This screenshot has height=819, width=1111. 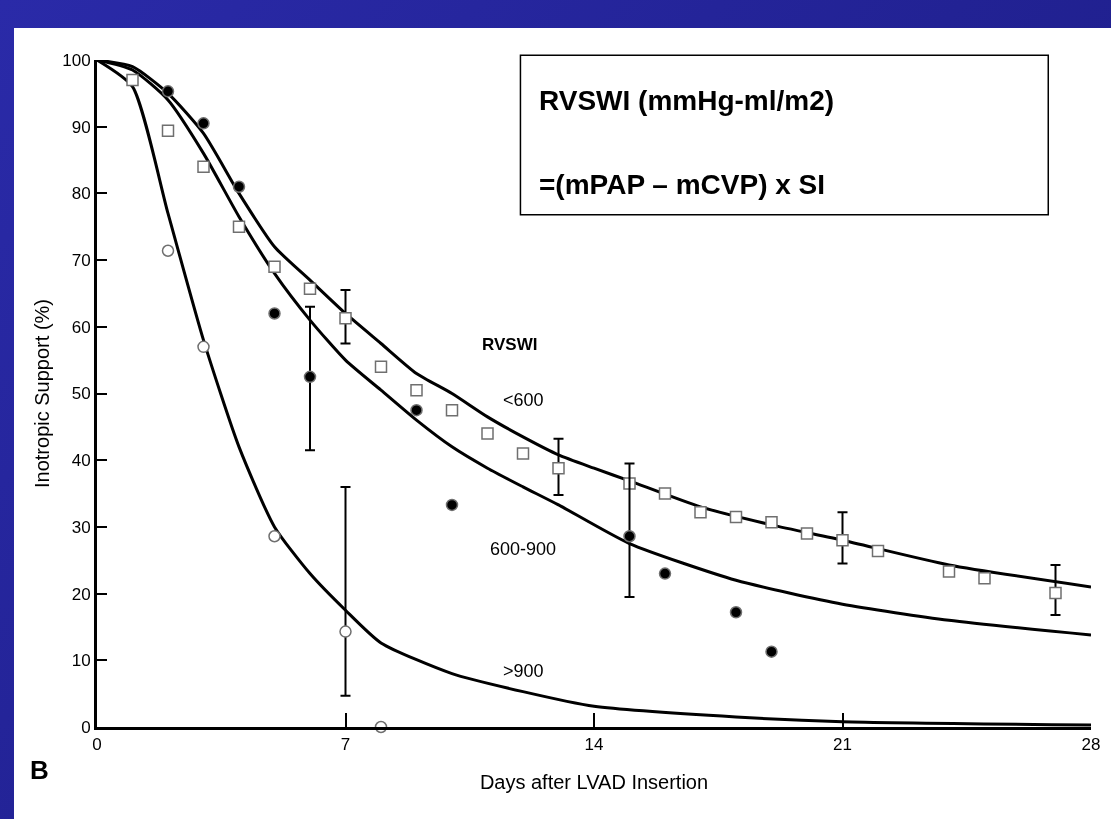 I want to click on y-tick-label: 50, so click(x=81, y=394).